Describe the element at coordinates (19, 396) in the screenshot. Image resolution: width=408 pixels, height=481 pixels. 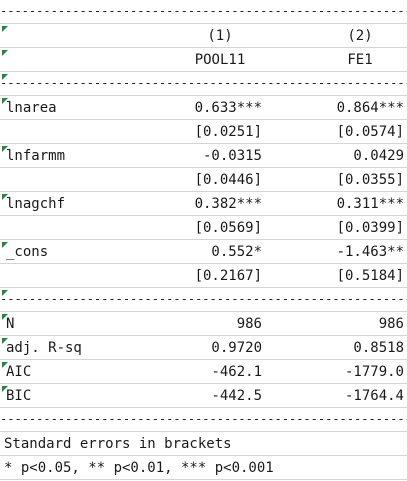
I see `row-label: BIC` at that location.